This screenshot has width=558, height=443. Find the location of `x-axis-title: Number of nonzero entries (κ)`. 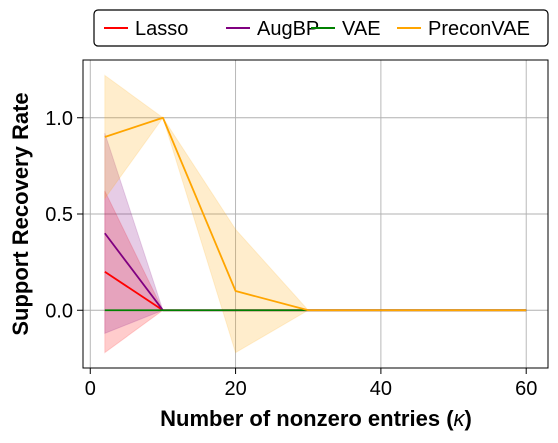

x-axis-title: Number of nonzero entries (κ) is located at coordinates (316, 418).